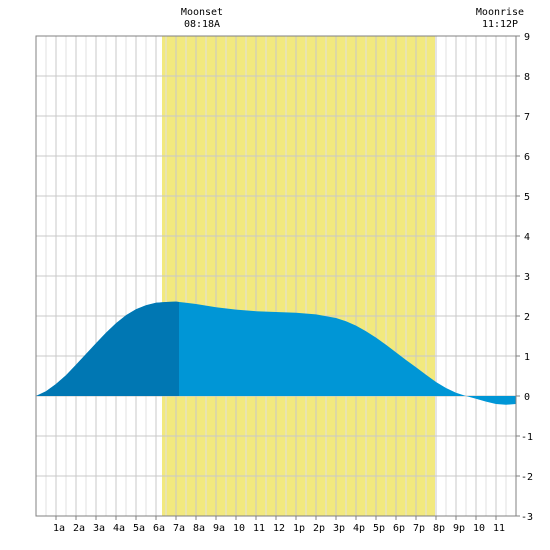 The height and width of the screenshot is (550, 550). I want to click on y-tick-label: 3, so click(527, 277).